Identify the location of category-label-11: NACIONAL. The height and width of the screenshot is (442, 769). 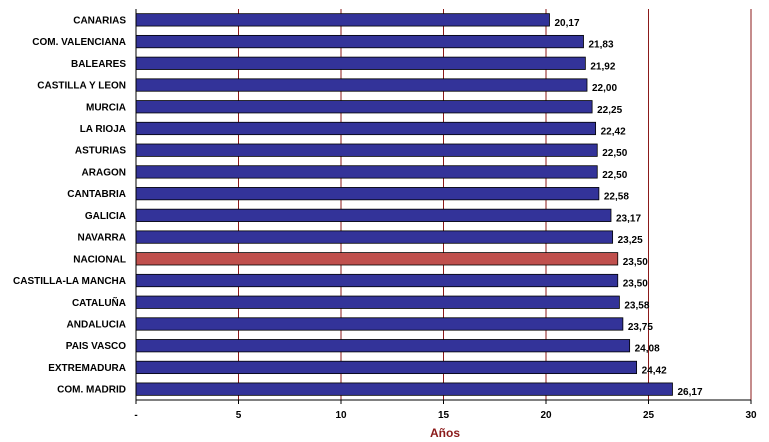
(99, 259).